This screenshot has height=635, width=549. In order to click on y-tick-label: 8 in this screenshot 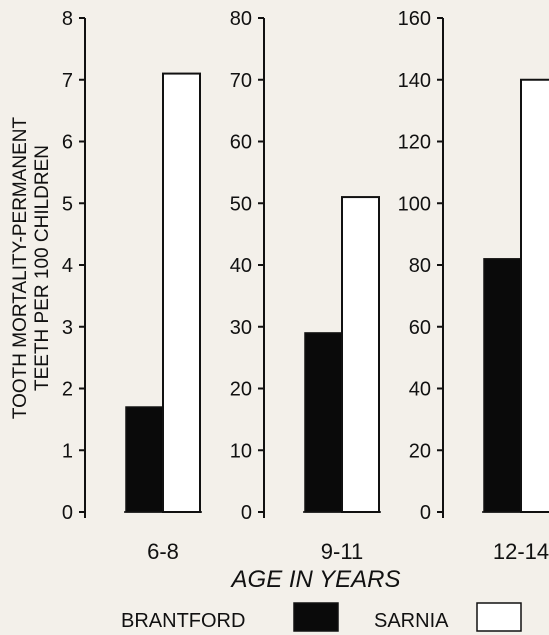, I will do `click(67, 19)`.